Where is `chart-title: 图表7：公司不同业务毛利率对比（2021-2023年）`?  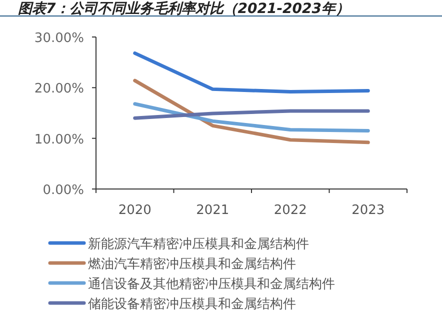
chart-title: 图表7：公司不同业务毛利率对比（2021-2023年） is located at coordinates (184, 8).